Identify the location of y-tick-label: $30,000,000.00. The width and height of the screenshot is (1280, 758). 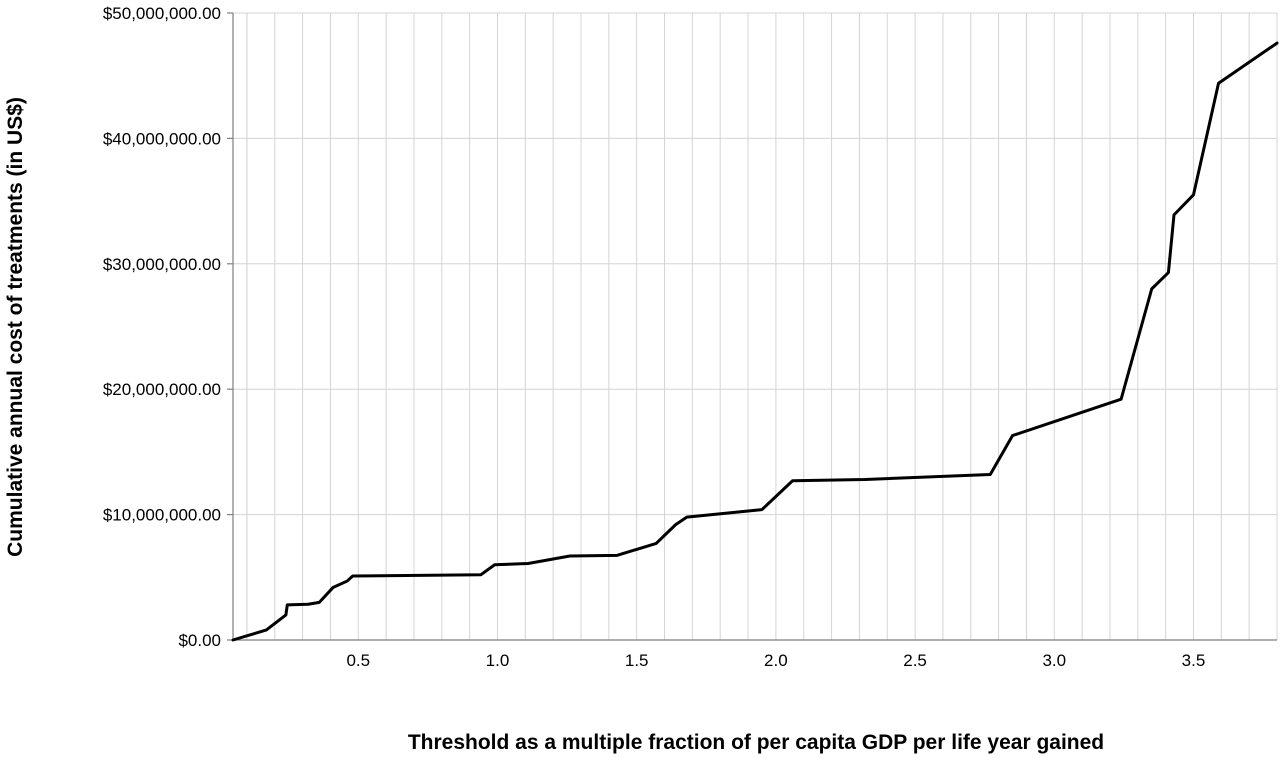
(162, 264).